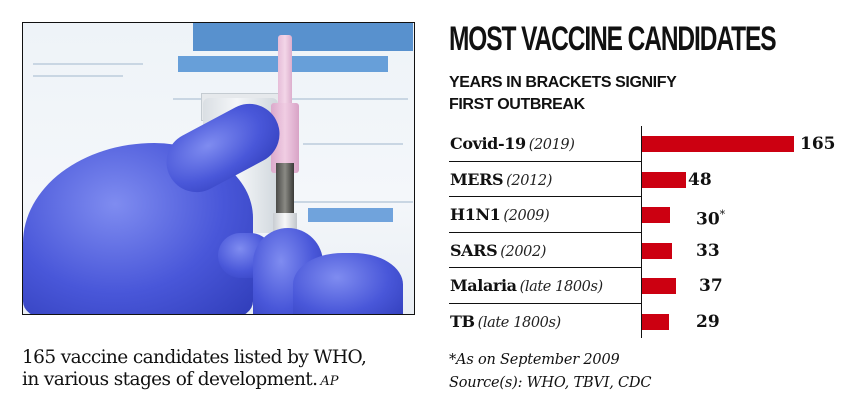 The width and height of the screenshot is (863, 420). Describe the element at coordinates (708, 219) in the screenshot. I see `bar-value-text: 30` at that location.